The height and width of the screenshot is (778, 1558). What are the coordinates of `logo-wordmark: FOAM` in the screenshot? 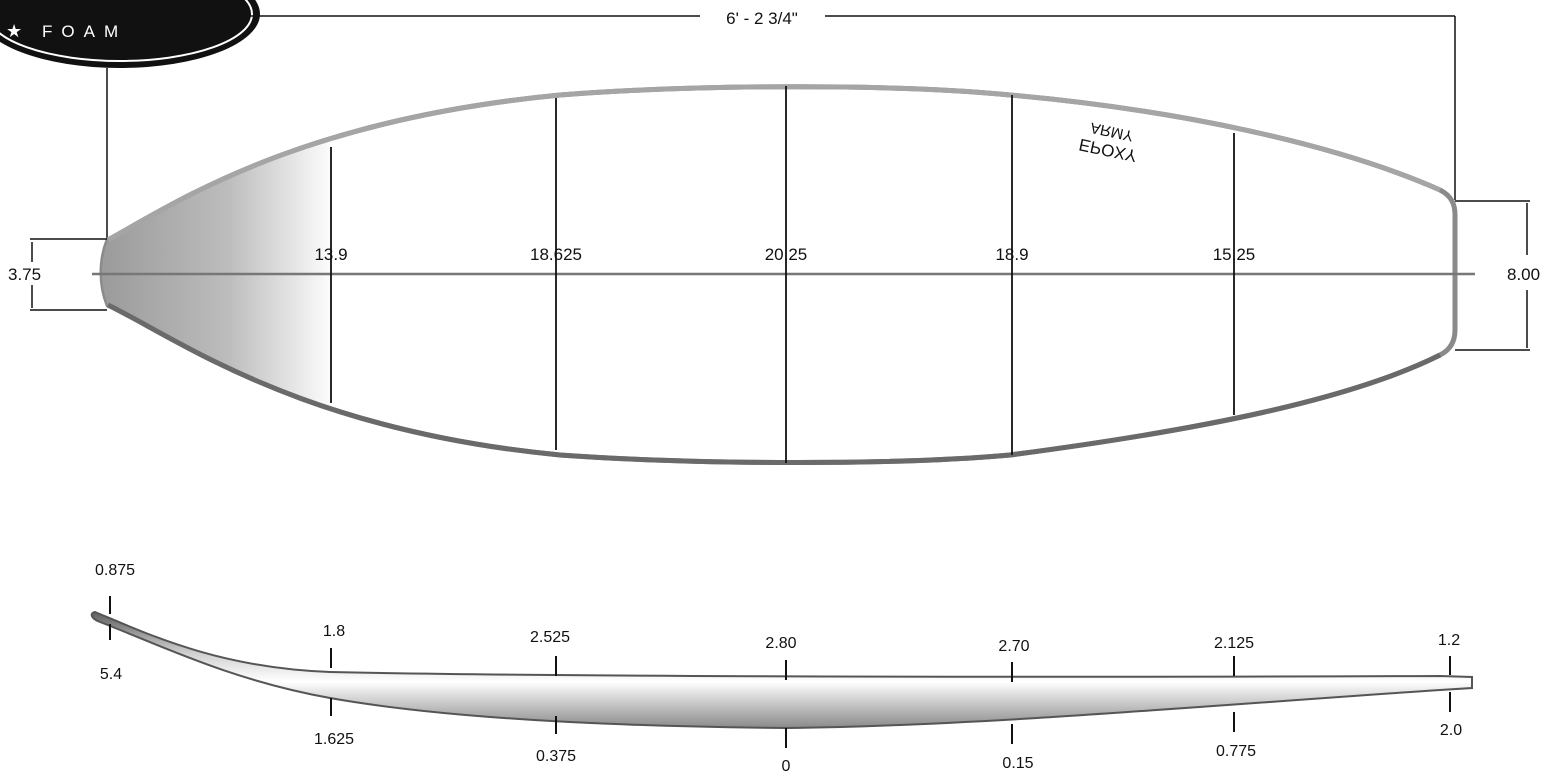 It's located at (84, 31).